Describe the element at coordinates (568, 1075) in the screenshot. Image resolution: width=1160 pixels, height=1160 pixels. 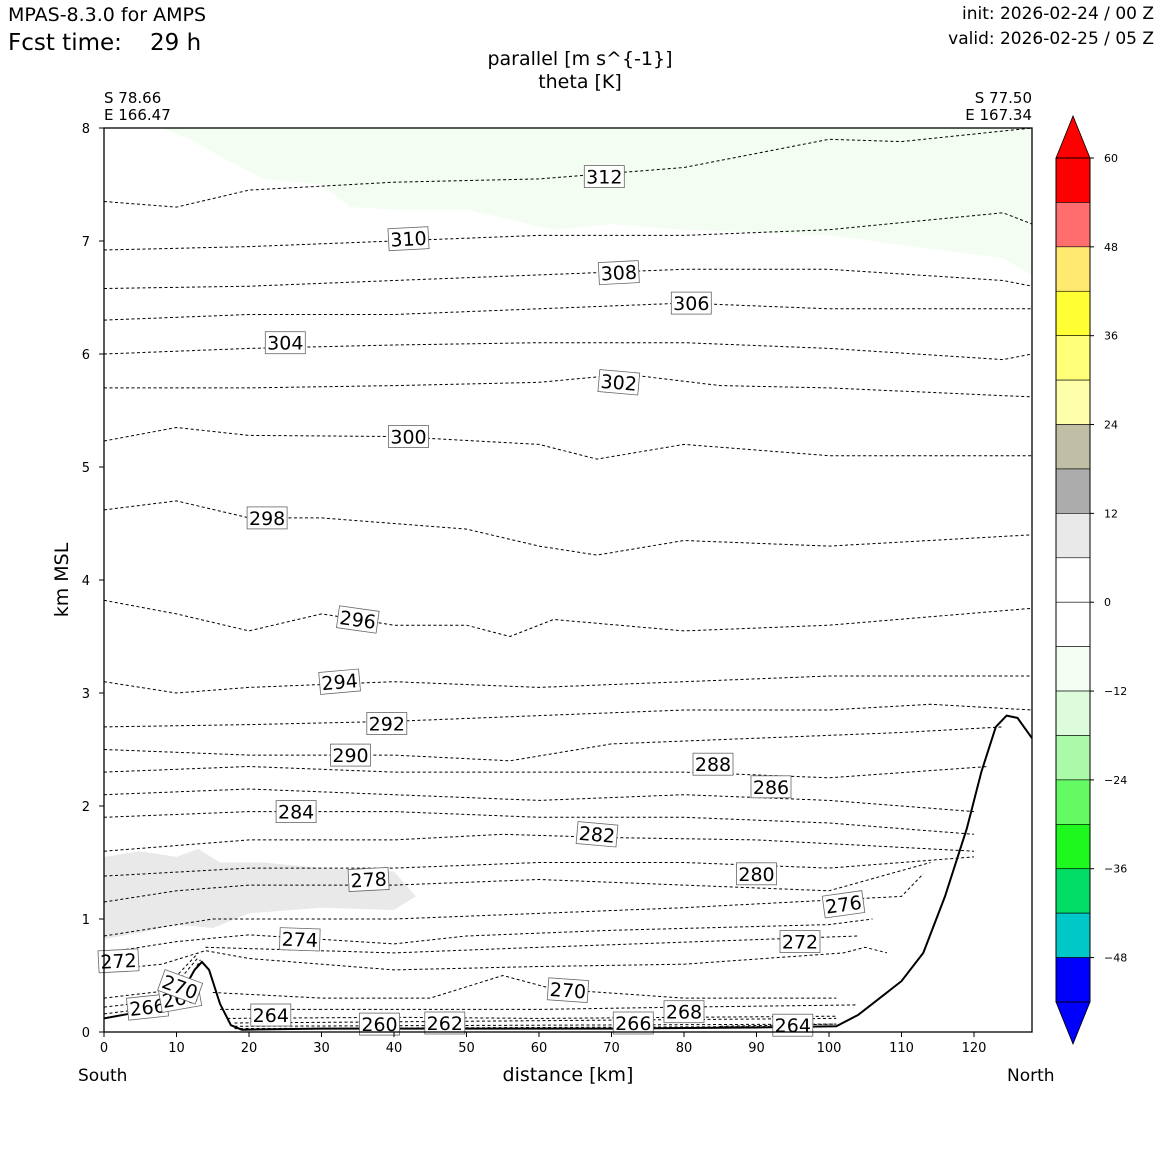
I see `x-axis-label: distance [km]` at that location.